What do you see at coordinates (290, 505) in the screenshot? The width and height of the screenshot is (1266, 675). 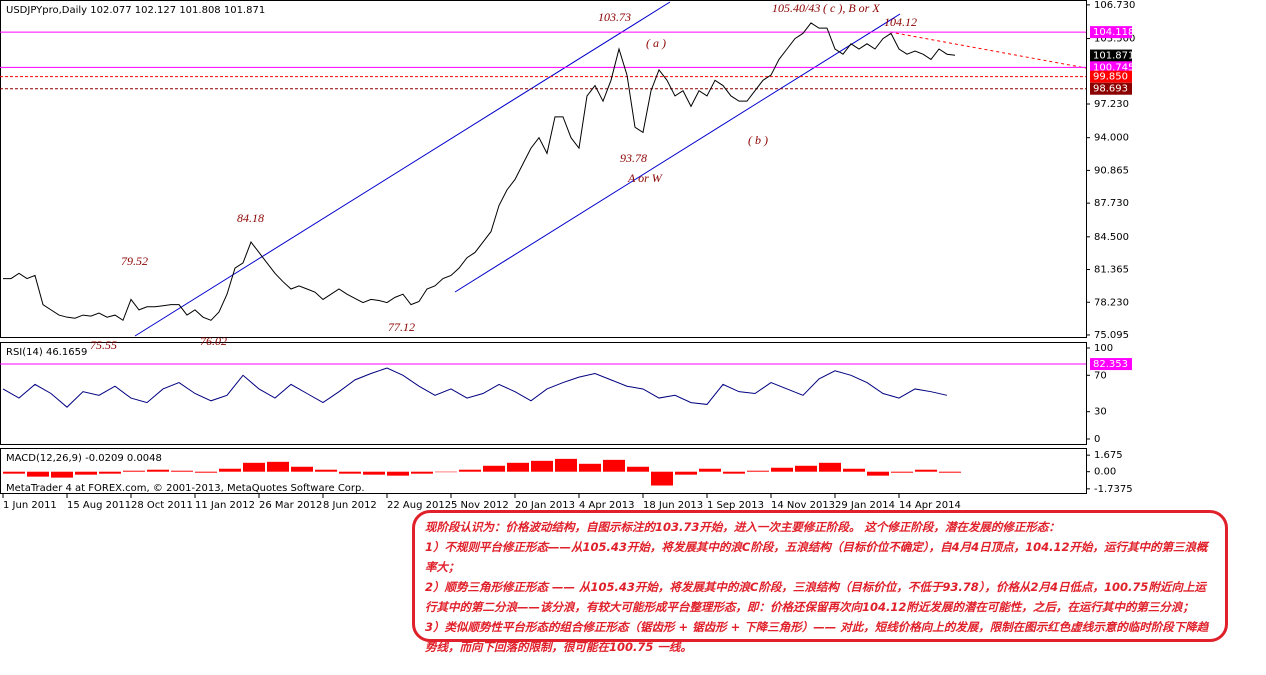 I see `x-tick-label: 26 Mar 2012` at bounding box center [290, 505].